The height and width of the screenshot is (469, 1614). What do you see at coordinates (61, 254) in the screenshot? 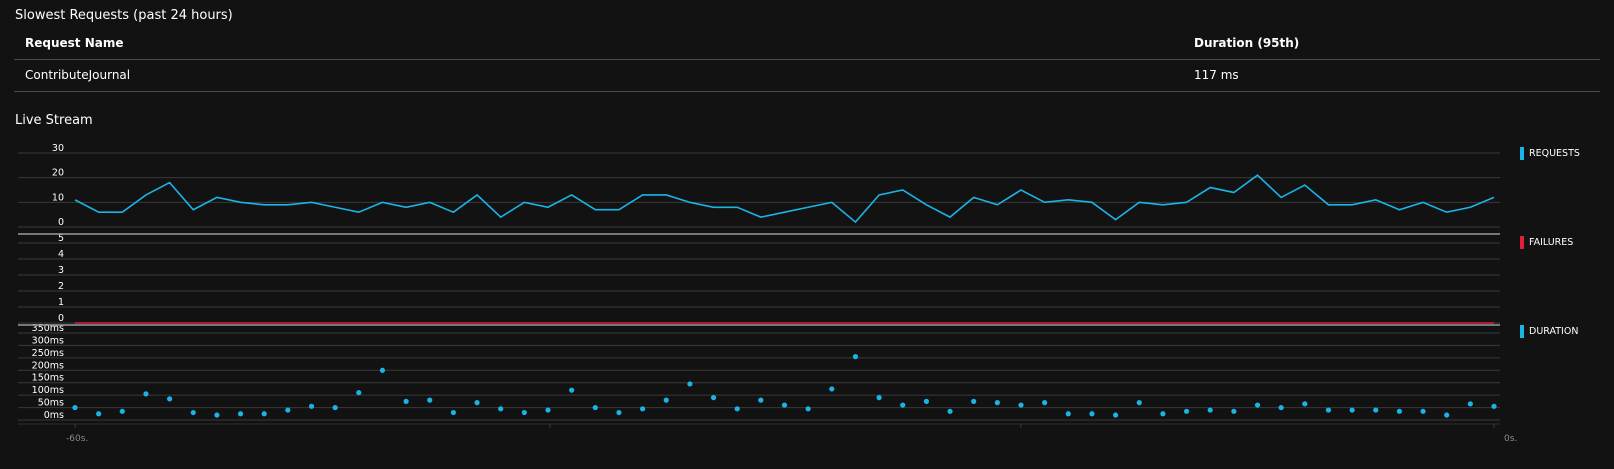
I see `failures-y-tick-label: 4` at bounding box center [61, 254].